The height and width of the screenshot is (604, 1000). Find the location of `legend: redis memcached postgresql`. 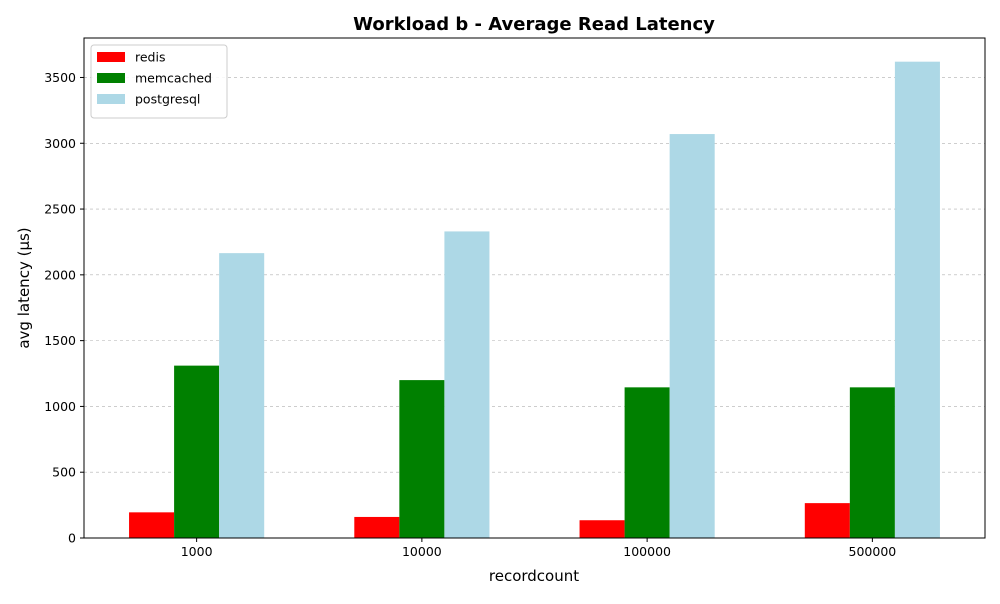

legend: redis memcached postgresql is located at coordinates (159, 81).